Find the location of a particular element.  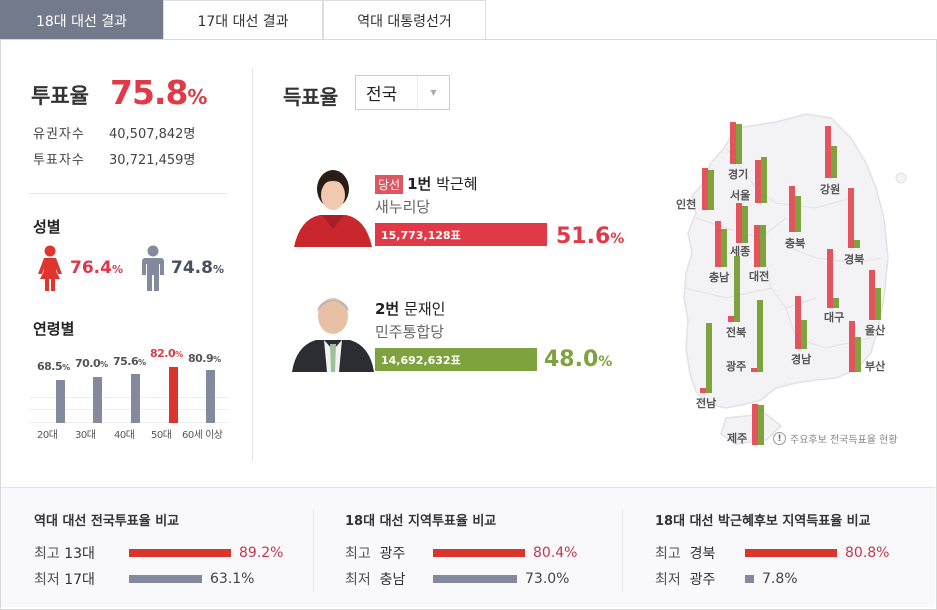

comparison-national-turnout: 역대 대선 전국투표율 비교 최고 13대 89.2% 최저 17대 63.1% is located at coordinates (158, 551).